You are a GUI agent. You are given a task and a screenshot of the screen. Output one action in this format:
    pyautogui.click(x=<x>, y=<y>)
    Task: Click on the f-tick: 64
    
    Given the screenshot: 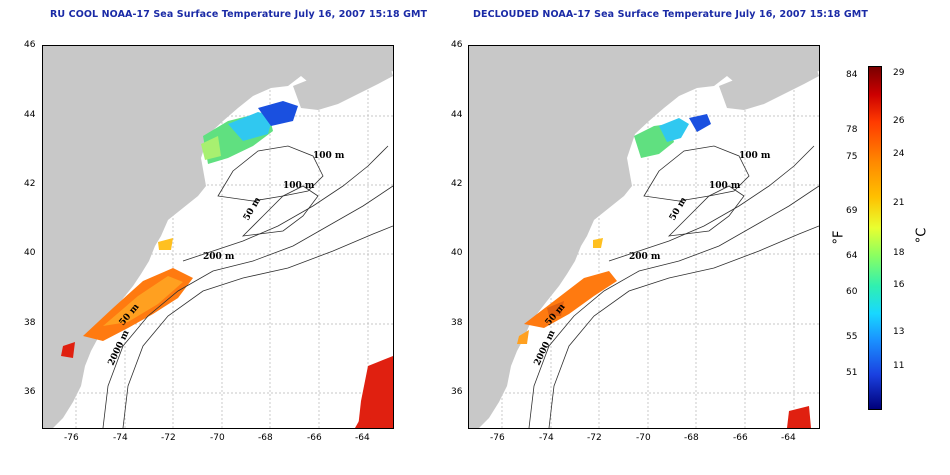 What is the action you would take?
    pyautogui.click(x=852, y=256)
    